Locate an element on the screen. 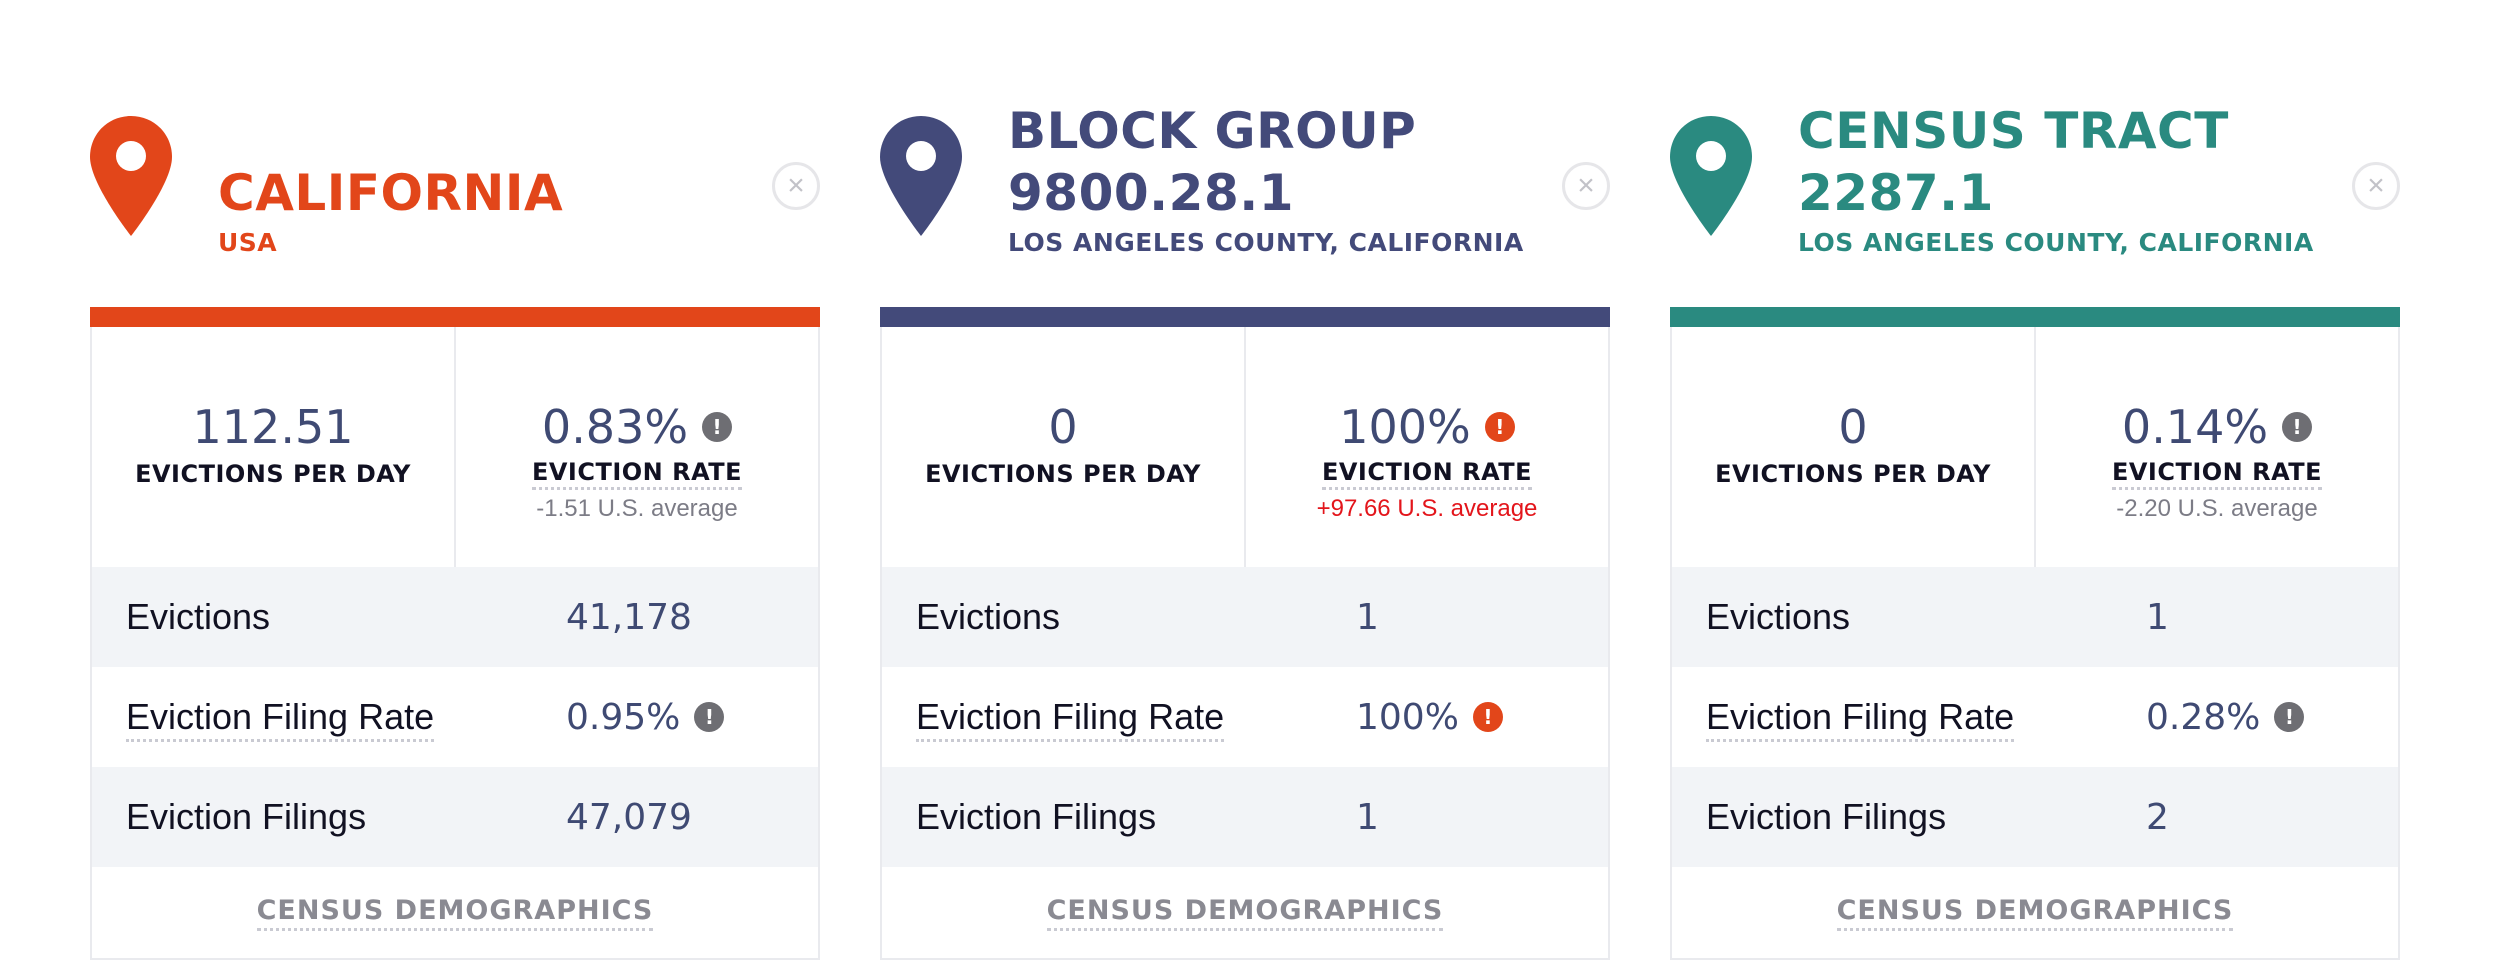 This screenshot has width=2506, height=960. us-average-note: -1.51 U.S. average is located at coordinates (637, 508).